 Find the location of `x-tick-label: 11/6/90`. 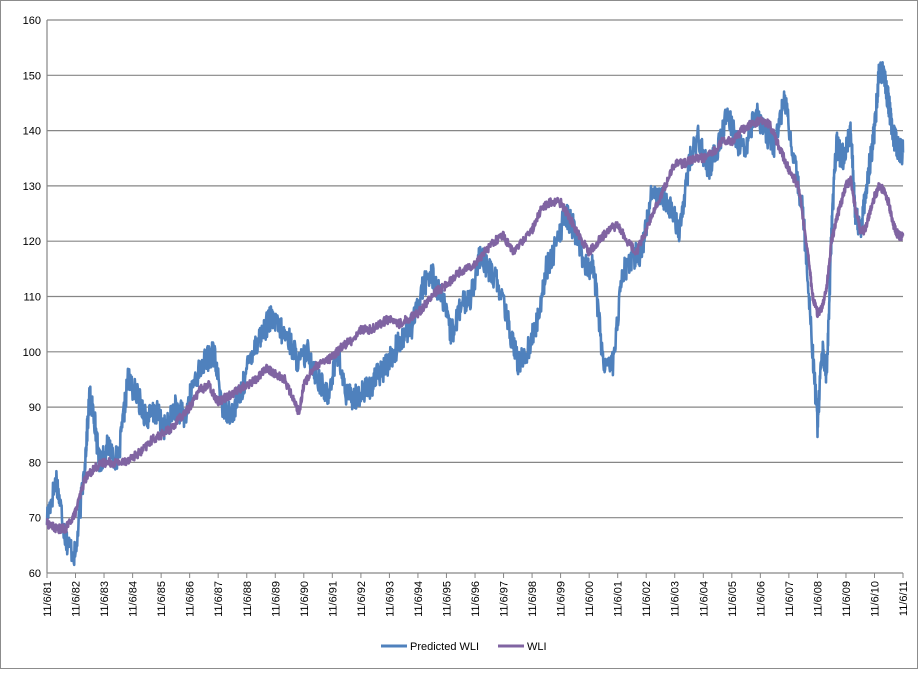

x-tick-label: 11/6/90 is located at coordinates (305, 599).